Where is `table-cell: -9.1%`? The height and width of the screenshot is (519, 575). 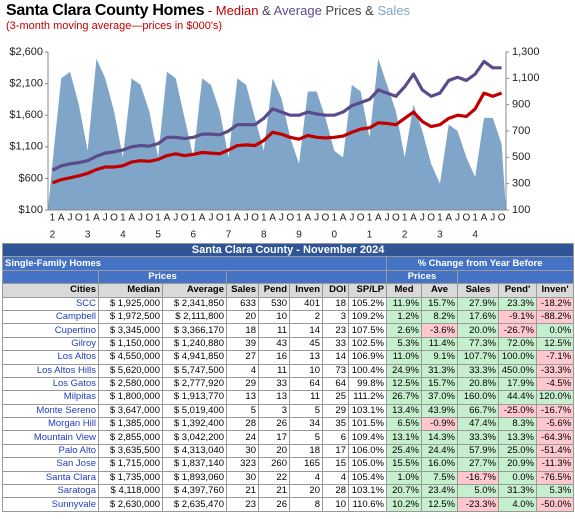 table-cell: -9.1% is located at coordinates (517, 317).